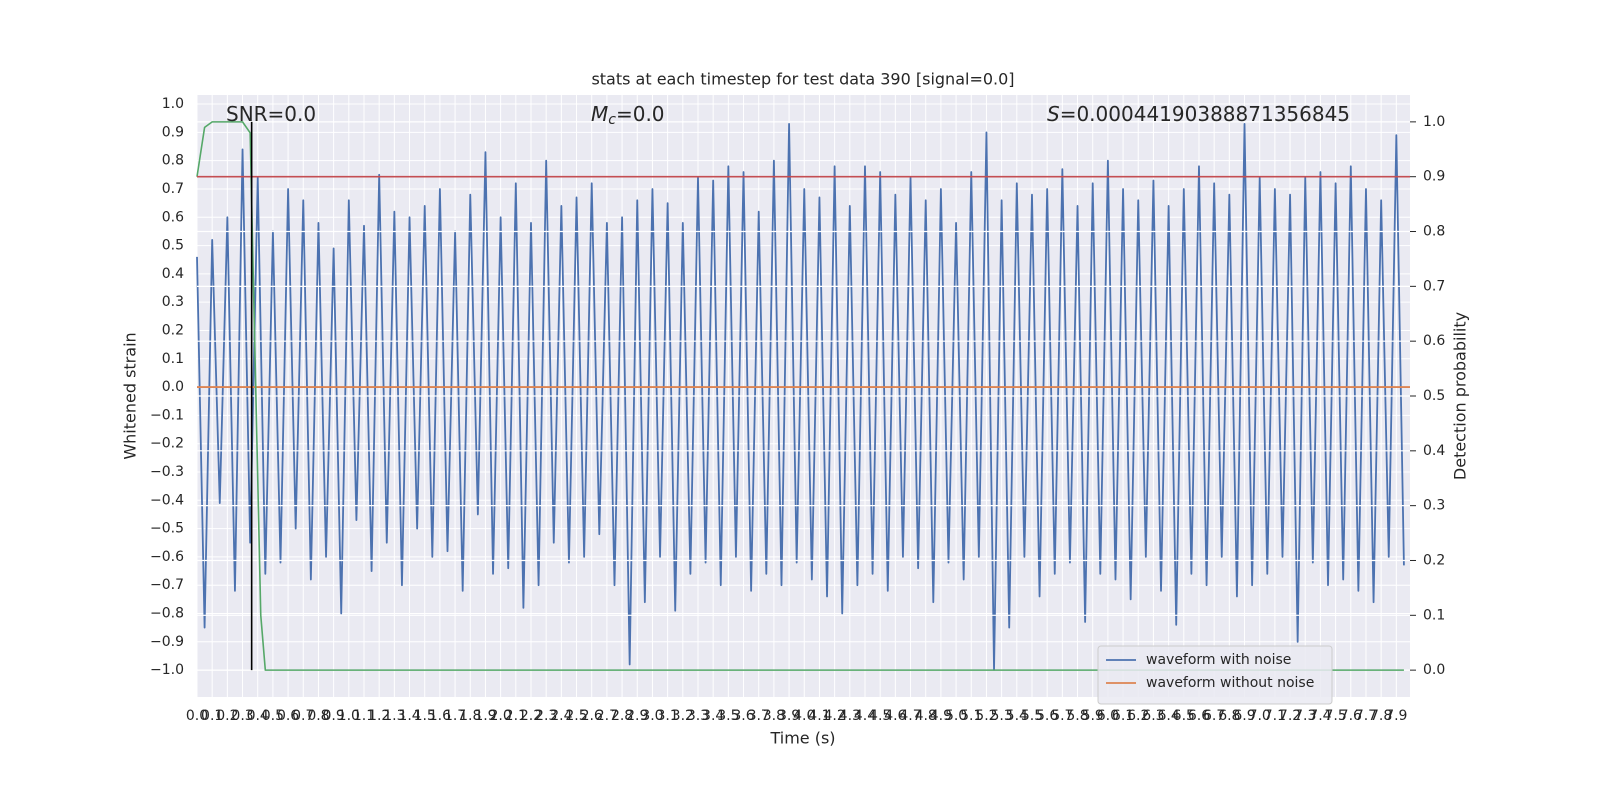 This screenshot has height=804, width=1600. Describe the element at coordinates (1093, 716) in the screenshot. I see `x-tick-label: 5.9` at that location.